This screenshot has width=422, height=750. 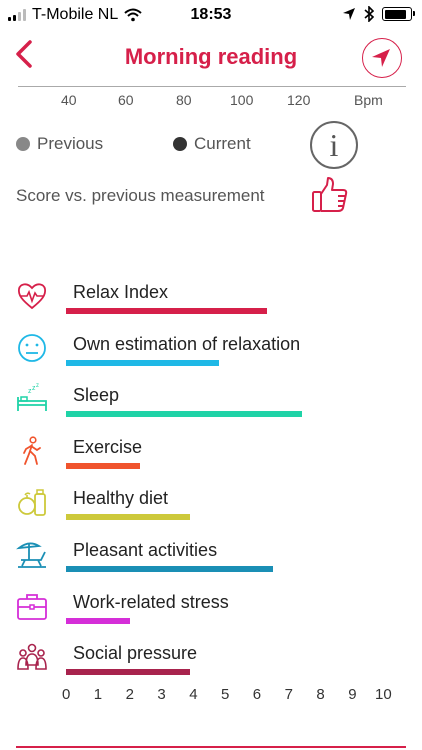 I want to click on carrier-info: T-Mobile NL, so click(x=75, y=15).